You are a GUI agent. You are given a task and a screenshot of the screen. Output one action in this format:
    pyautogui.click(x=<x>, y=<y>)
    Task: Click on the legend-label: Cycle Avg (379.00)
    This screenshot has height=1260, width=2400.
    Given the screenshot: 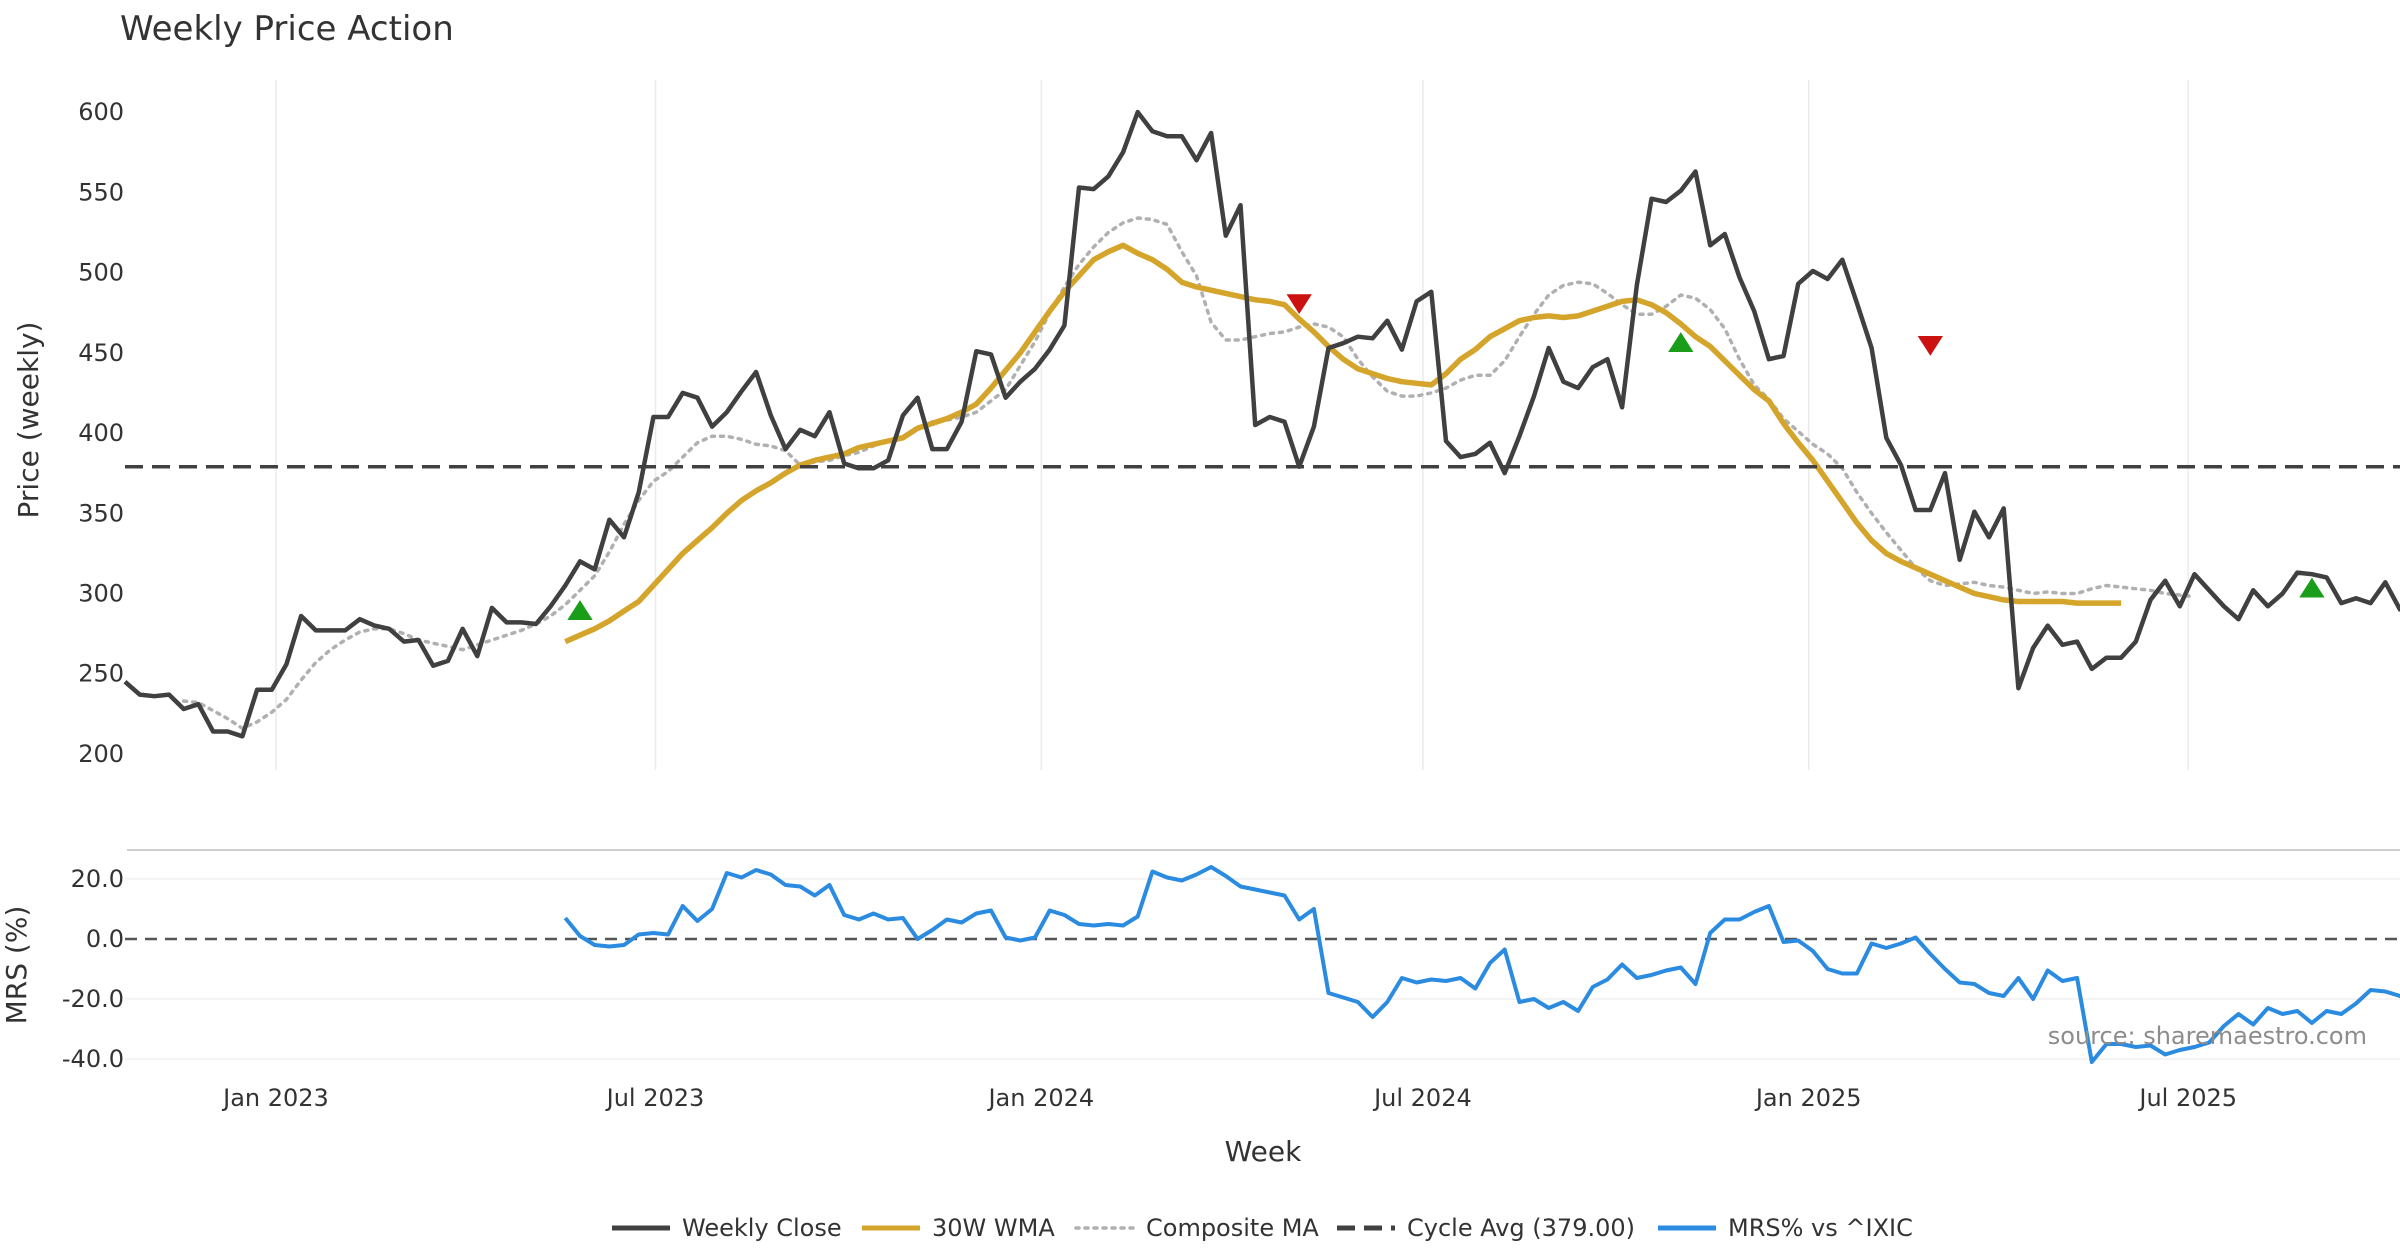 What is the action you would take?
    pyautogui.click(x=1521, y=1228)
    